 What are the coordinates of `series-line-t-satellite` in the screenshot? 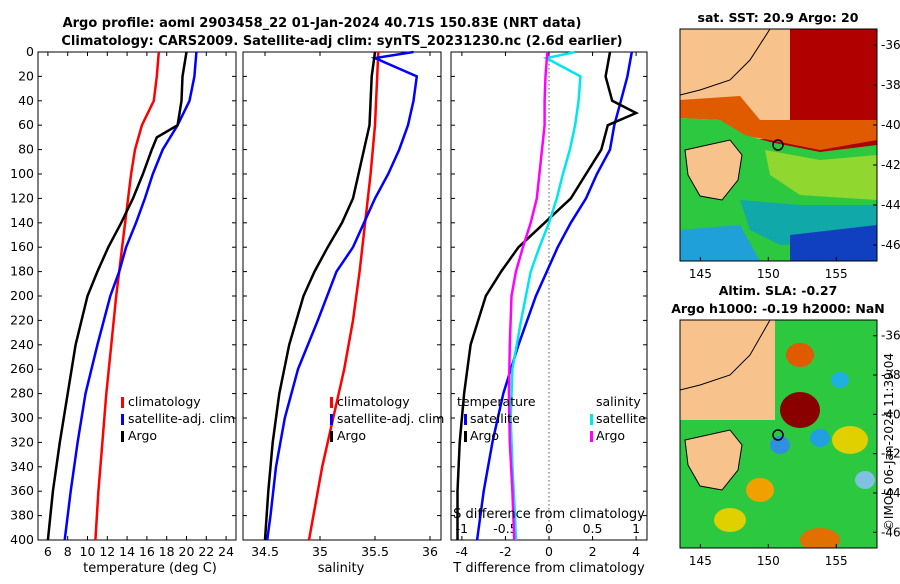 It's located at (554, 296).